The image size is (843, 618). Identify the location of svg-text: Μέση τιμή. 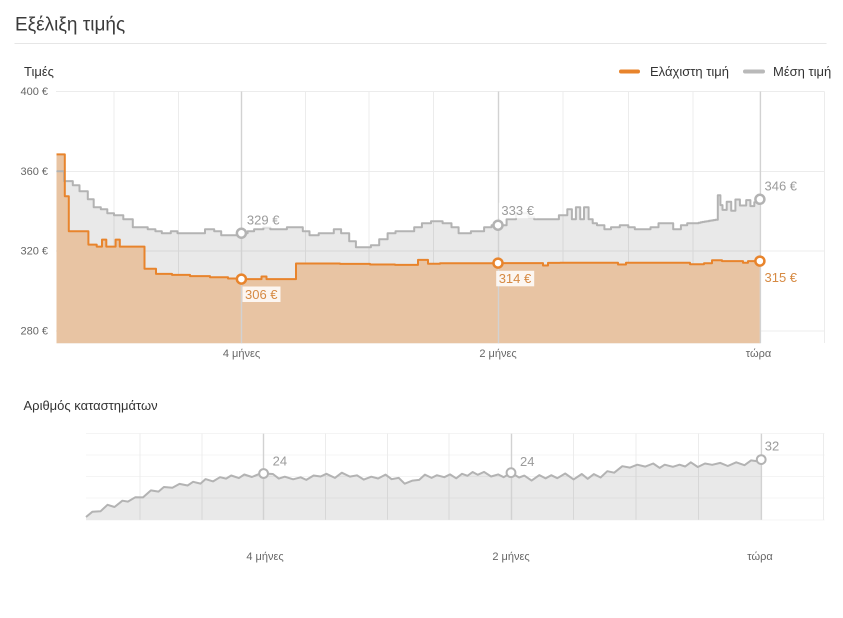
(802, 71).